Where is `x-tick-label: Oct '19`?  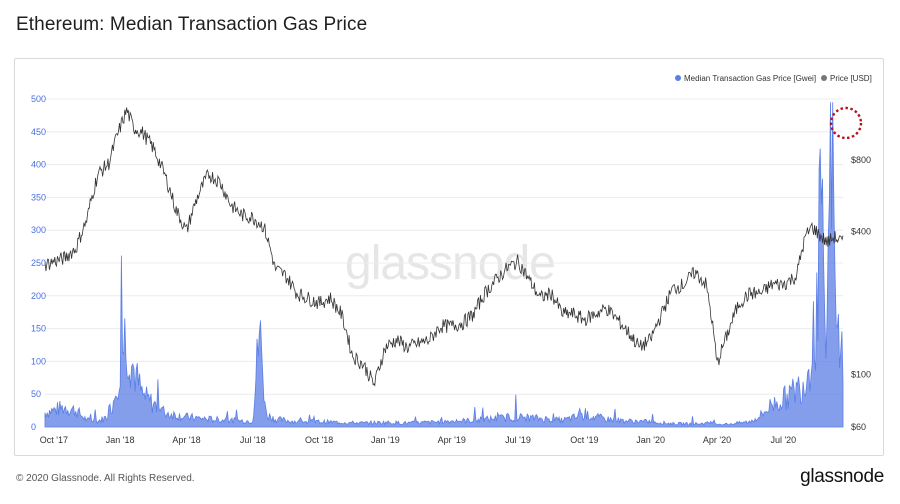 x-tick-label: Oct '19 is located at coordinates (584, 440).